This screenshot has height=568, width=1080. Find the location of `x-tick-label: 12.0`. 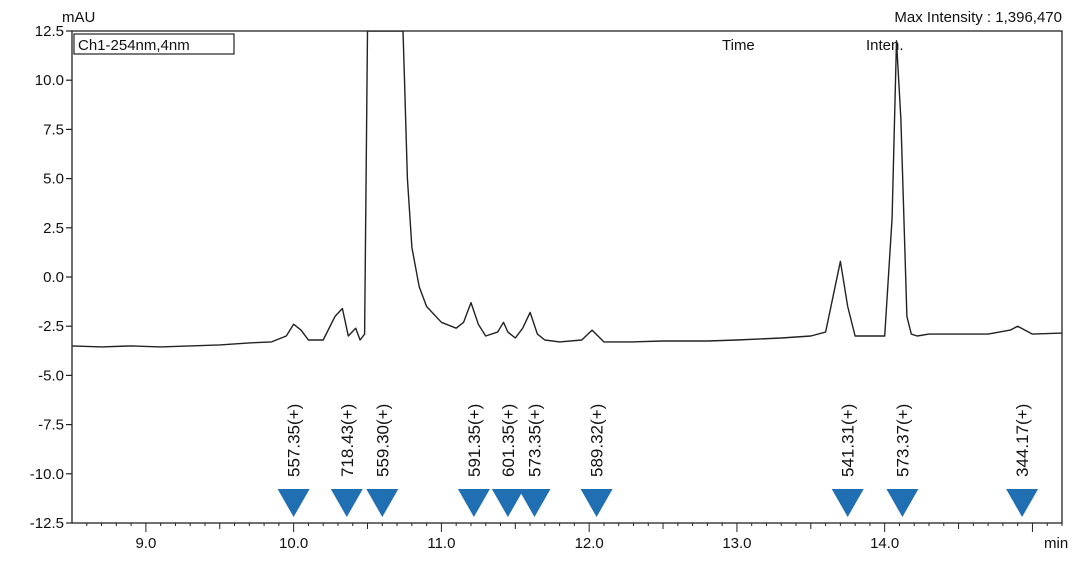

x-tick-label: 12.0 is located at coordinates (589, 543).